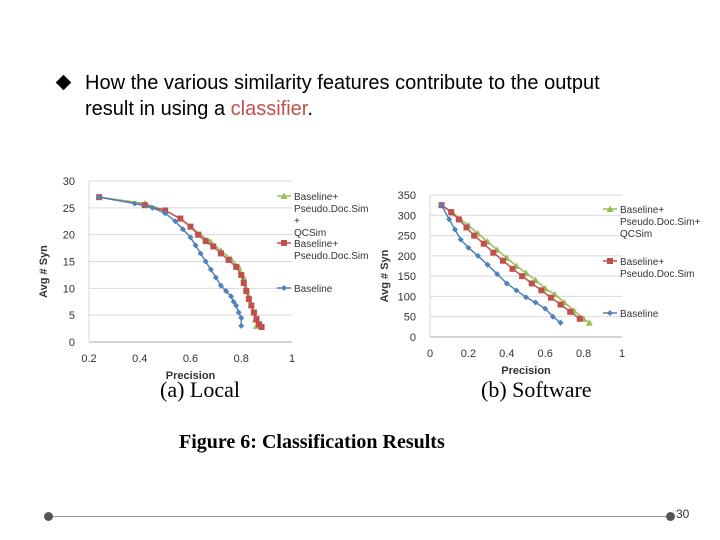 This screenshot has width=720, height=540. Describe the element at coordinates (410, 318) in the screenshot. I see `y-tick-label: 50` at that location.